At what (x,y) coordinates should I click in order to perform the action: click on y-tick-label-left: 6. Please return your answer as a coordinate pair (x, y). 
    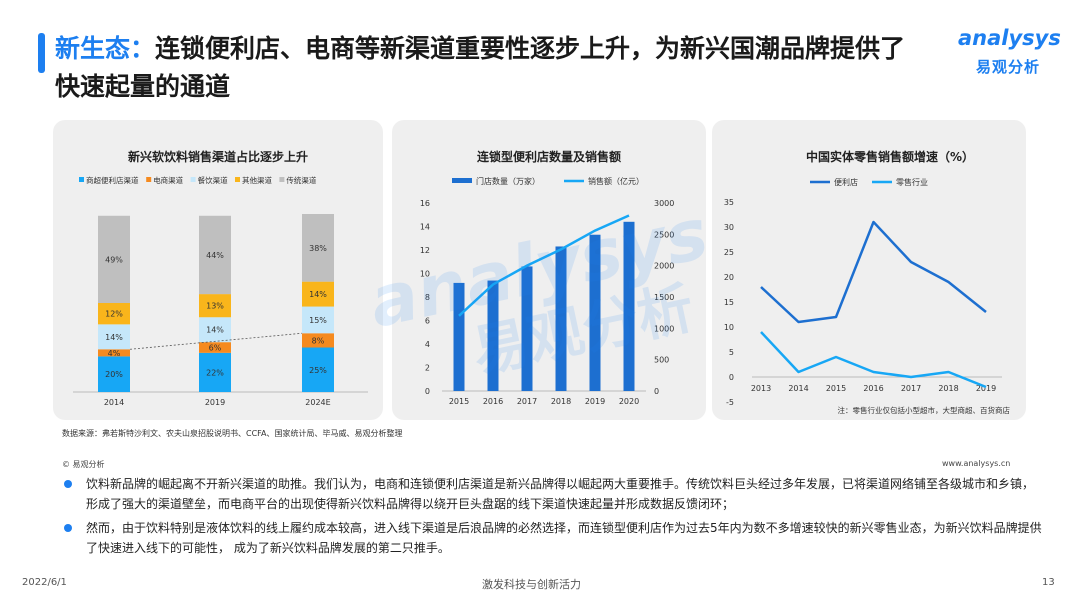
    Looking at the image, I should click on (427, 321).